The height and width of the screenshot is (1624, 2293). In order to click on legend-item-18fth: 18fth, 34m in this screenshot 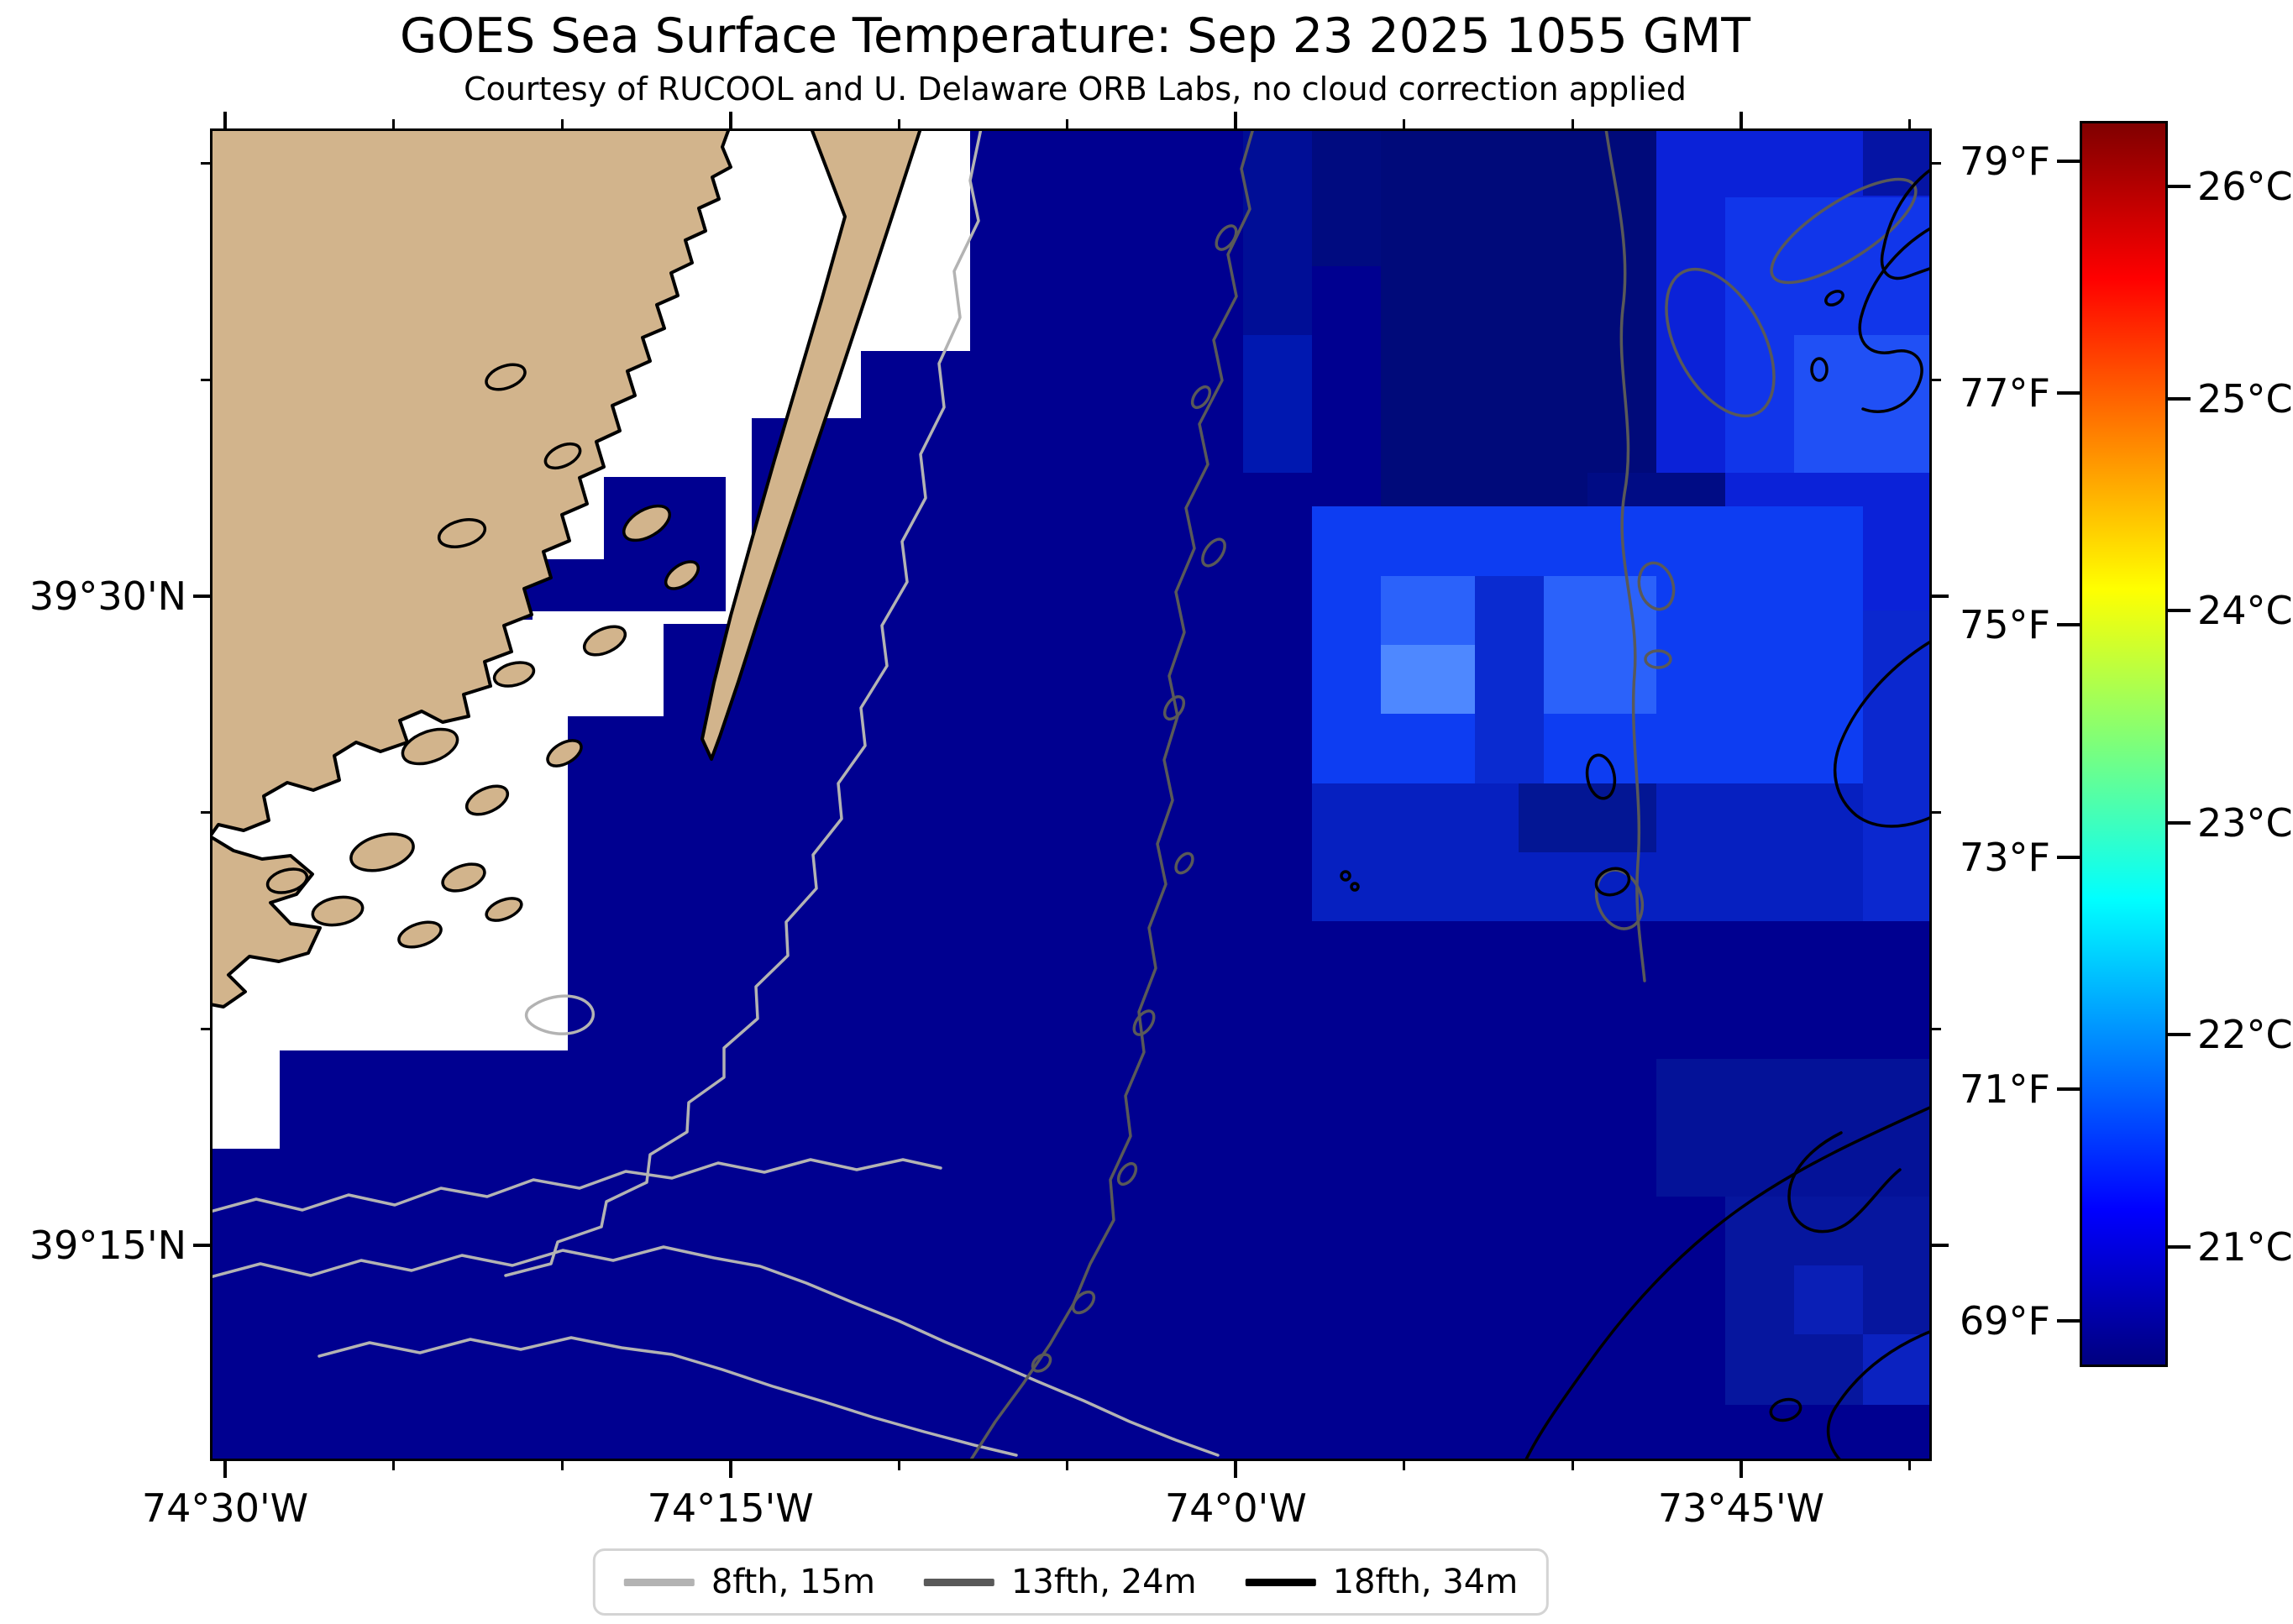, I will do `click(1382, 1582)`.